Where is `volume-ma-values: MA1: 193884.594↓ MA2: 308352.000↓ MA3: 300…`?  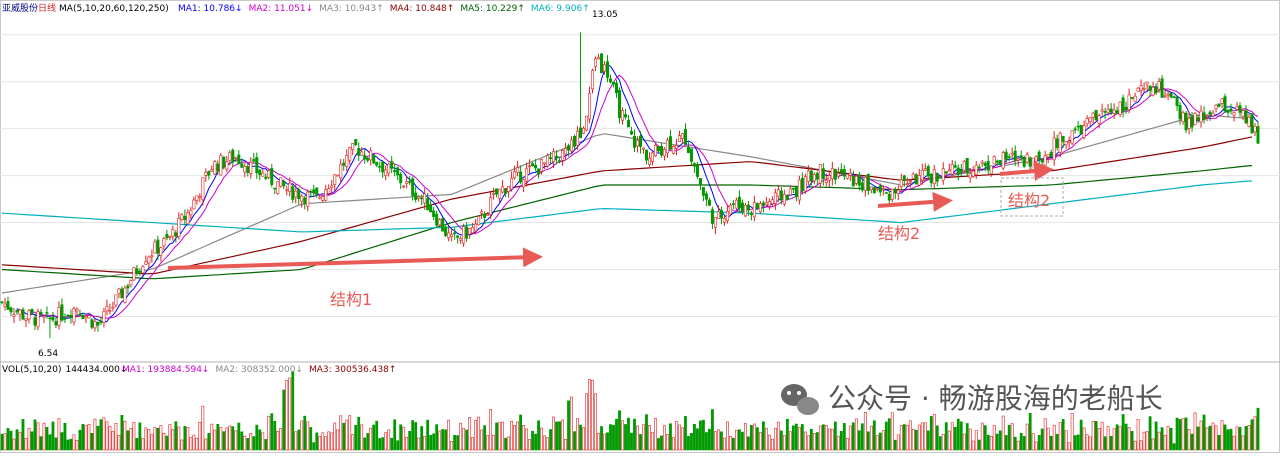
volume-ma-values: MA1: 193884.594↓ MA2: 308352.000↓ MA3: 300… is located at coordinates (259, 370).